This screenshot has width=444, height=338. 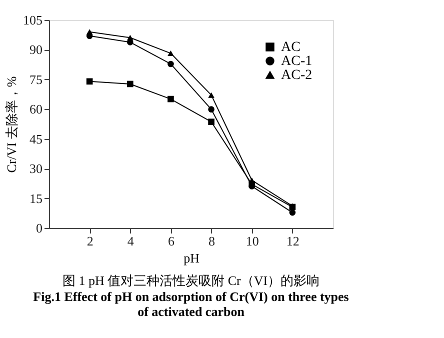 What do you see at coordinates (36, 198) in the screenshot?
I see `y-tick-label: 15` at bounding box center [36, 198].